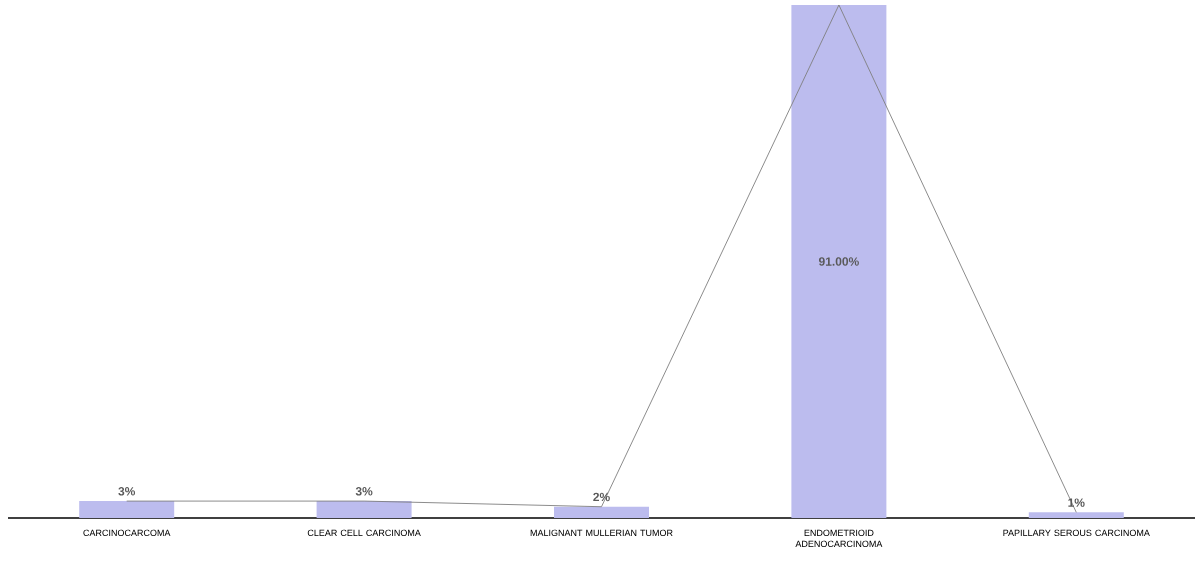  What do you see at coordinates (364, 533) in the screenshot?
I see `x-tick-label: CLEAR CELL CARCINOMA` at bounding box center [364, 533].